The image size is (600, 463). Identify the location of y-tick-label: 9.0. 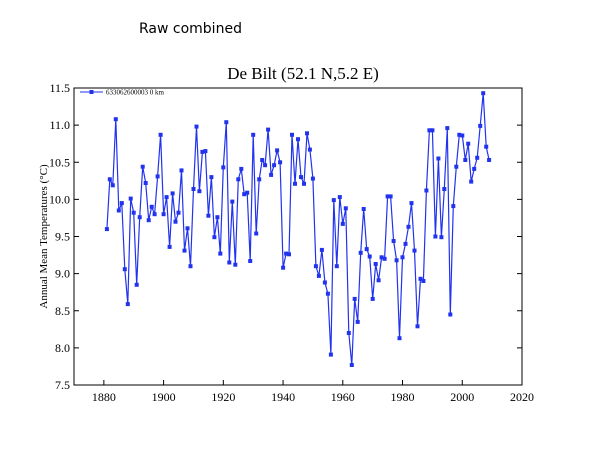
(62, 274).